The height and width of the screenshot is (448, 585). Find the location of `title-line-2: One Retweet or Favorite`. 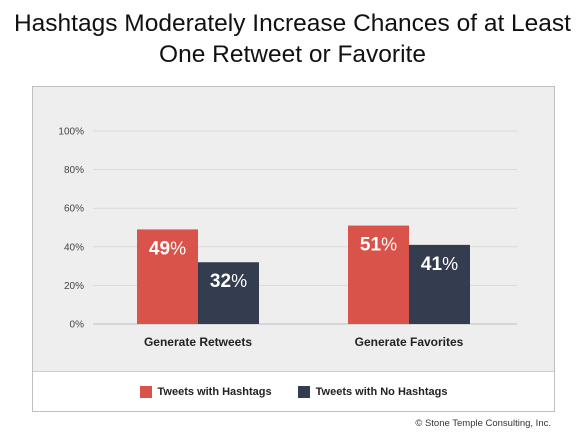

title-line-2: One Retweet or Favorite is located at coordinates (292, 54).